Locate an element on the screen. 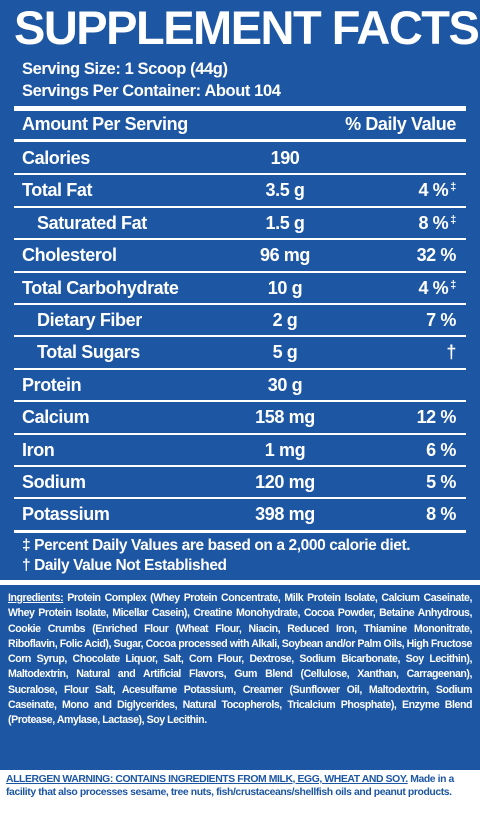 The image size is (480, 825). thick-rule is located at coordinates (240, 108).